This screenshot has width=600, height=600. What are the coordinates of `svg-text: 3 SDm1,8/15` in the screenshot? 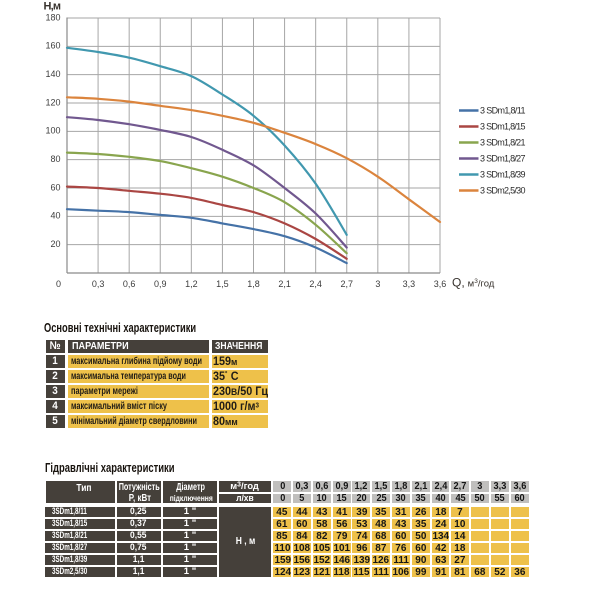 It's located at (503, 127).